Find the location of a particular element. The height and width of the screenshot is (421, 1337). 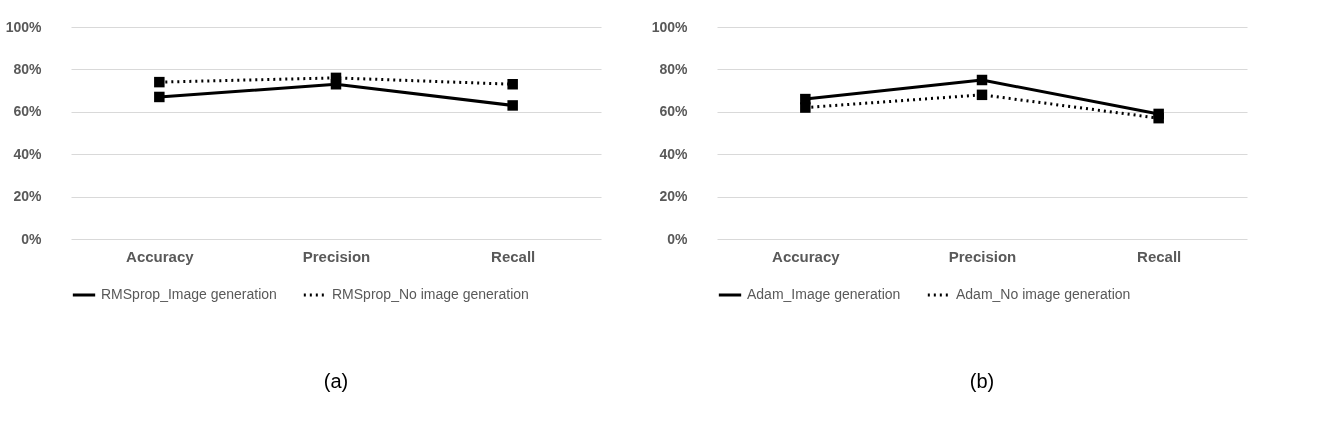

legend-label: Adam_Image generation is located at coordinates (824, 294).